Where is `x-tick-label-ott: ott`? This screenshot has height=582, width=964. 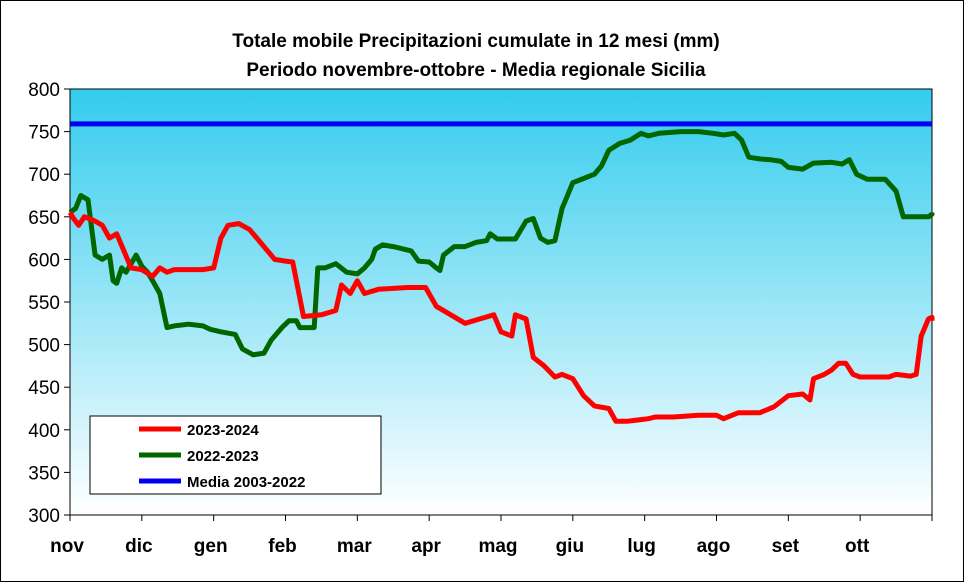
x-tick-label-ott: ott is located at coordinates (857, 546).